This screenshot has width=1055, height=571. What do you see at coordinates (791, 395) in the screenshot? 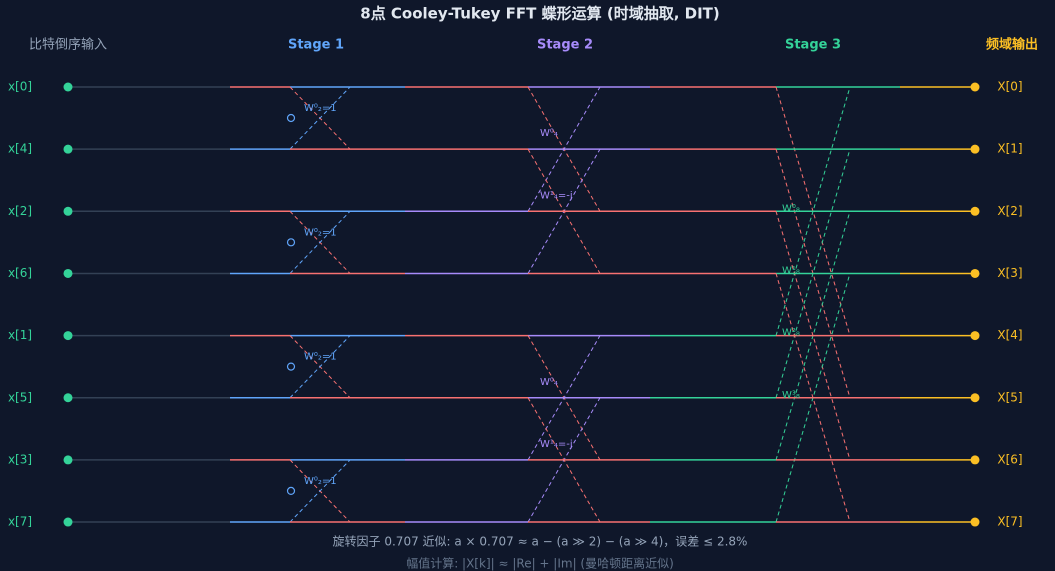
I see `twiddle-label: W³₈` at bounding box center [791, 395].